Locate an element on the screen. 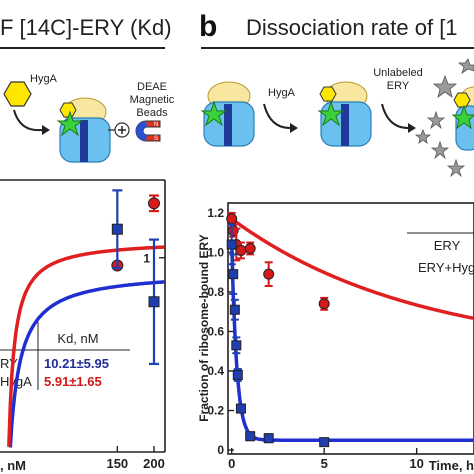 This screenshot has height=474, width=474. magnet-n-label: N is located at coordinates (156, 125).